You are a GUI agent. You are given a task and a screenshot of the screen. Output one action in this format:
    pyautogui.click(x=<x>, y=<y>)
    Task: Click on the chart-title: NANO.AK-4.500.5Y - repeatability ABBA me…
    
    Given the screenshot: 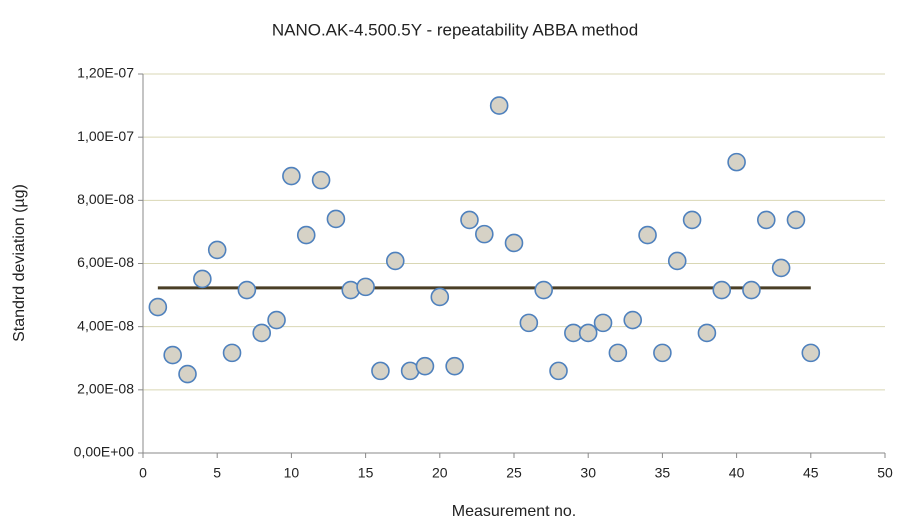 What is the action you would take?
    pyautogui.click(x=455, y=29)
    